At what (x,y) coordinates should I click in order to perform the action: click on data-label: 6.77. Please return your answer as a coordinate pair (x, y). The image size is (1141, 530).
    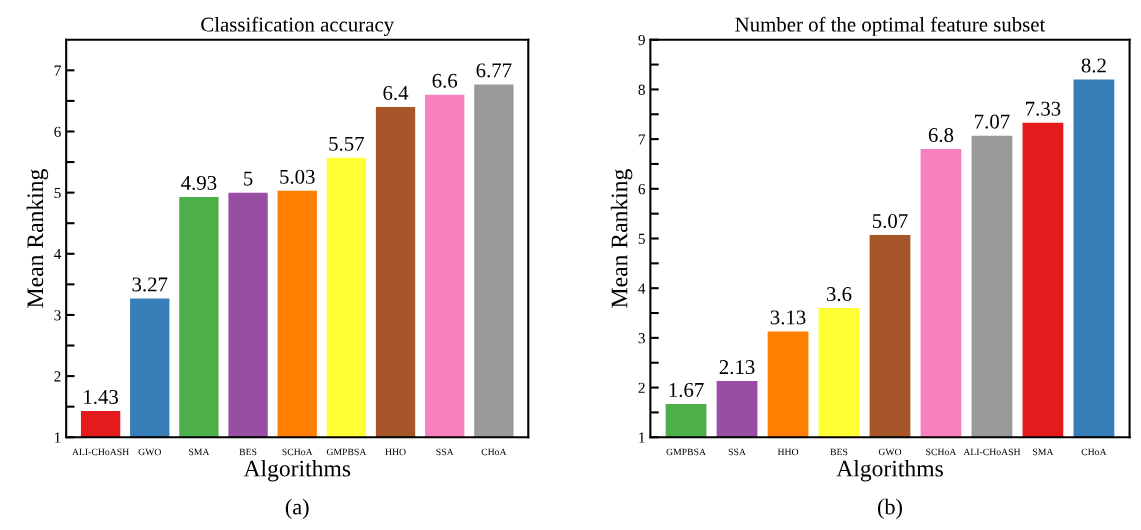
    Looking at the image, I should click on (494, 70).